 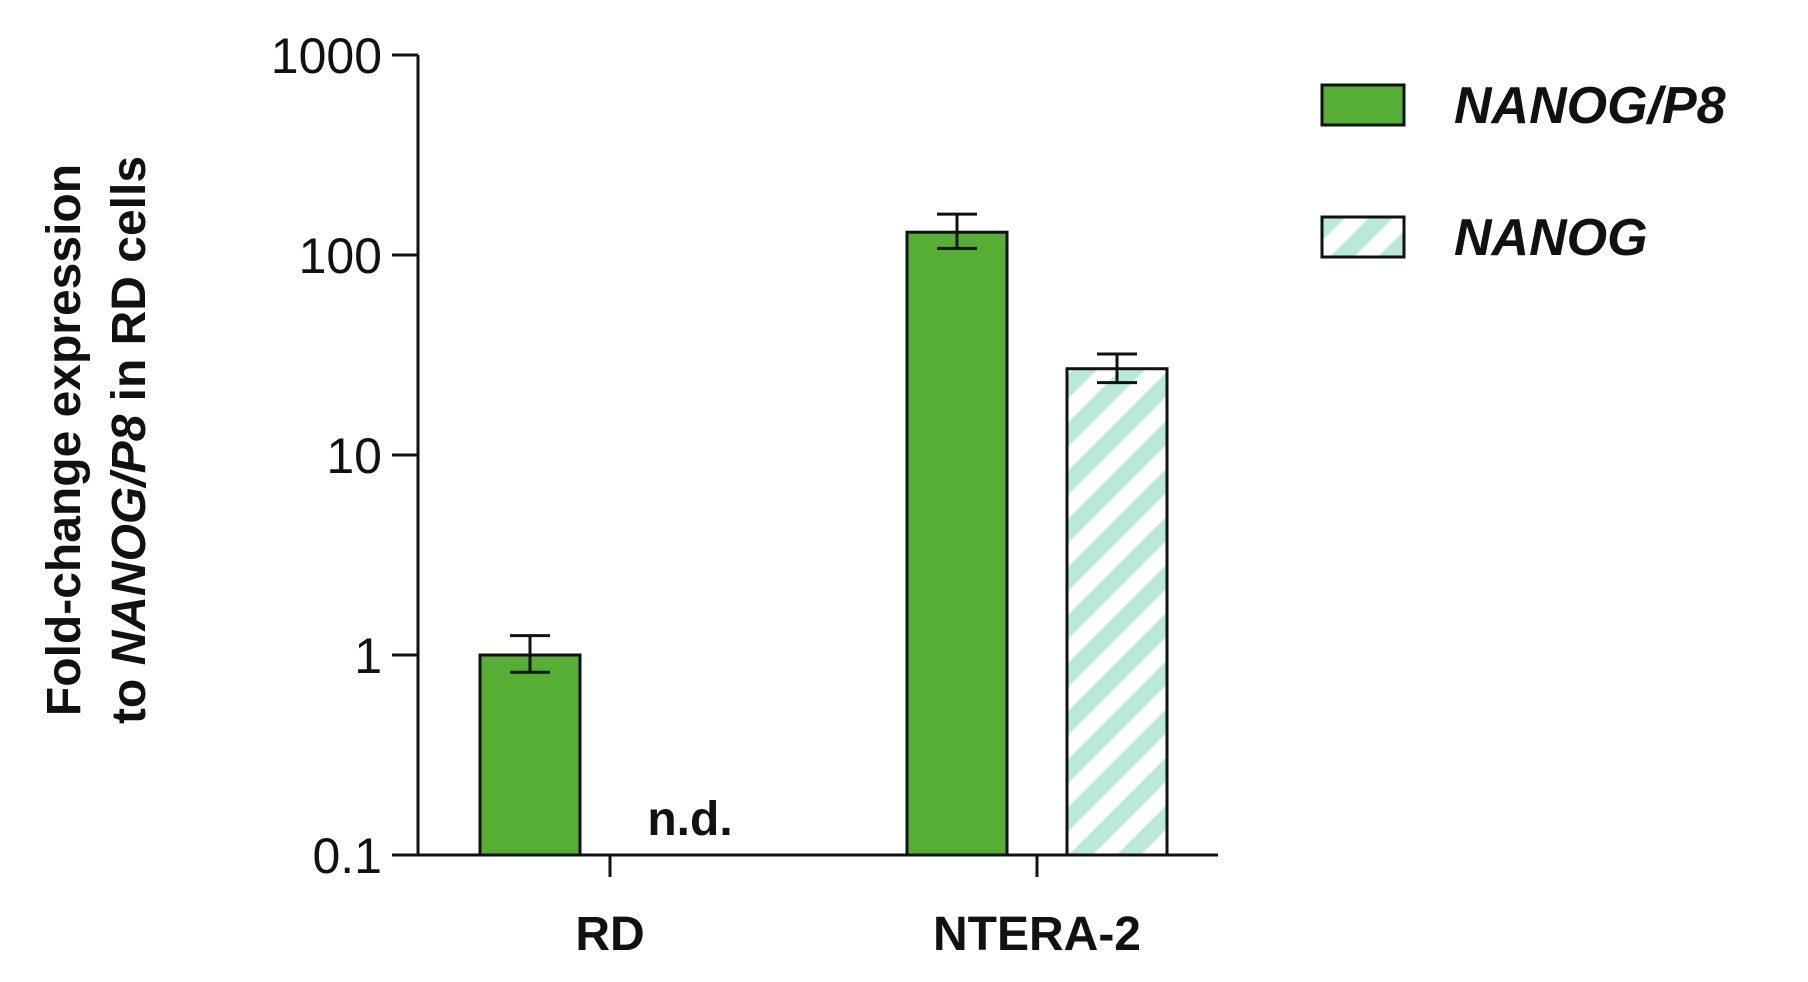 I want to click on x-tick-label: RD, so click(x=609, y=934).